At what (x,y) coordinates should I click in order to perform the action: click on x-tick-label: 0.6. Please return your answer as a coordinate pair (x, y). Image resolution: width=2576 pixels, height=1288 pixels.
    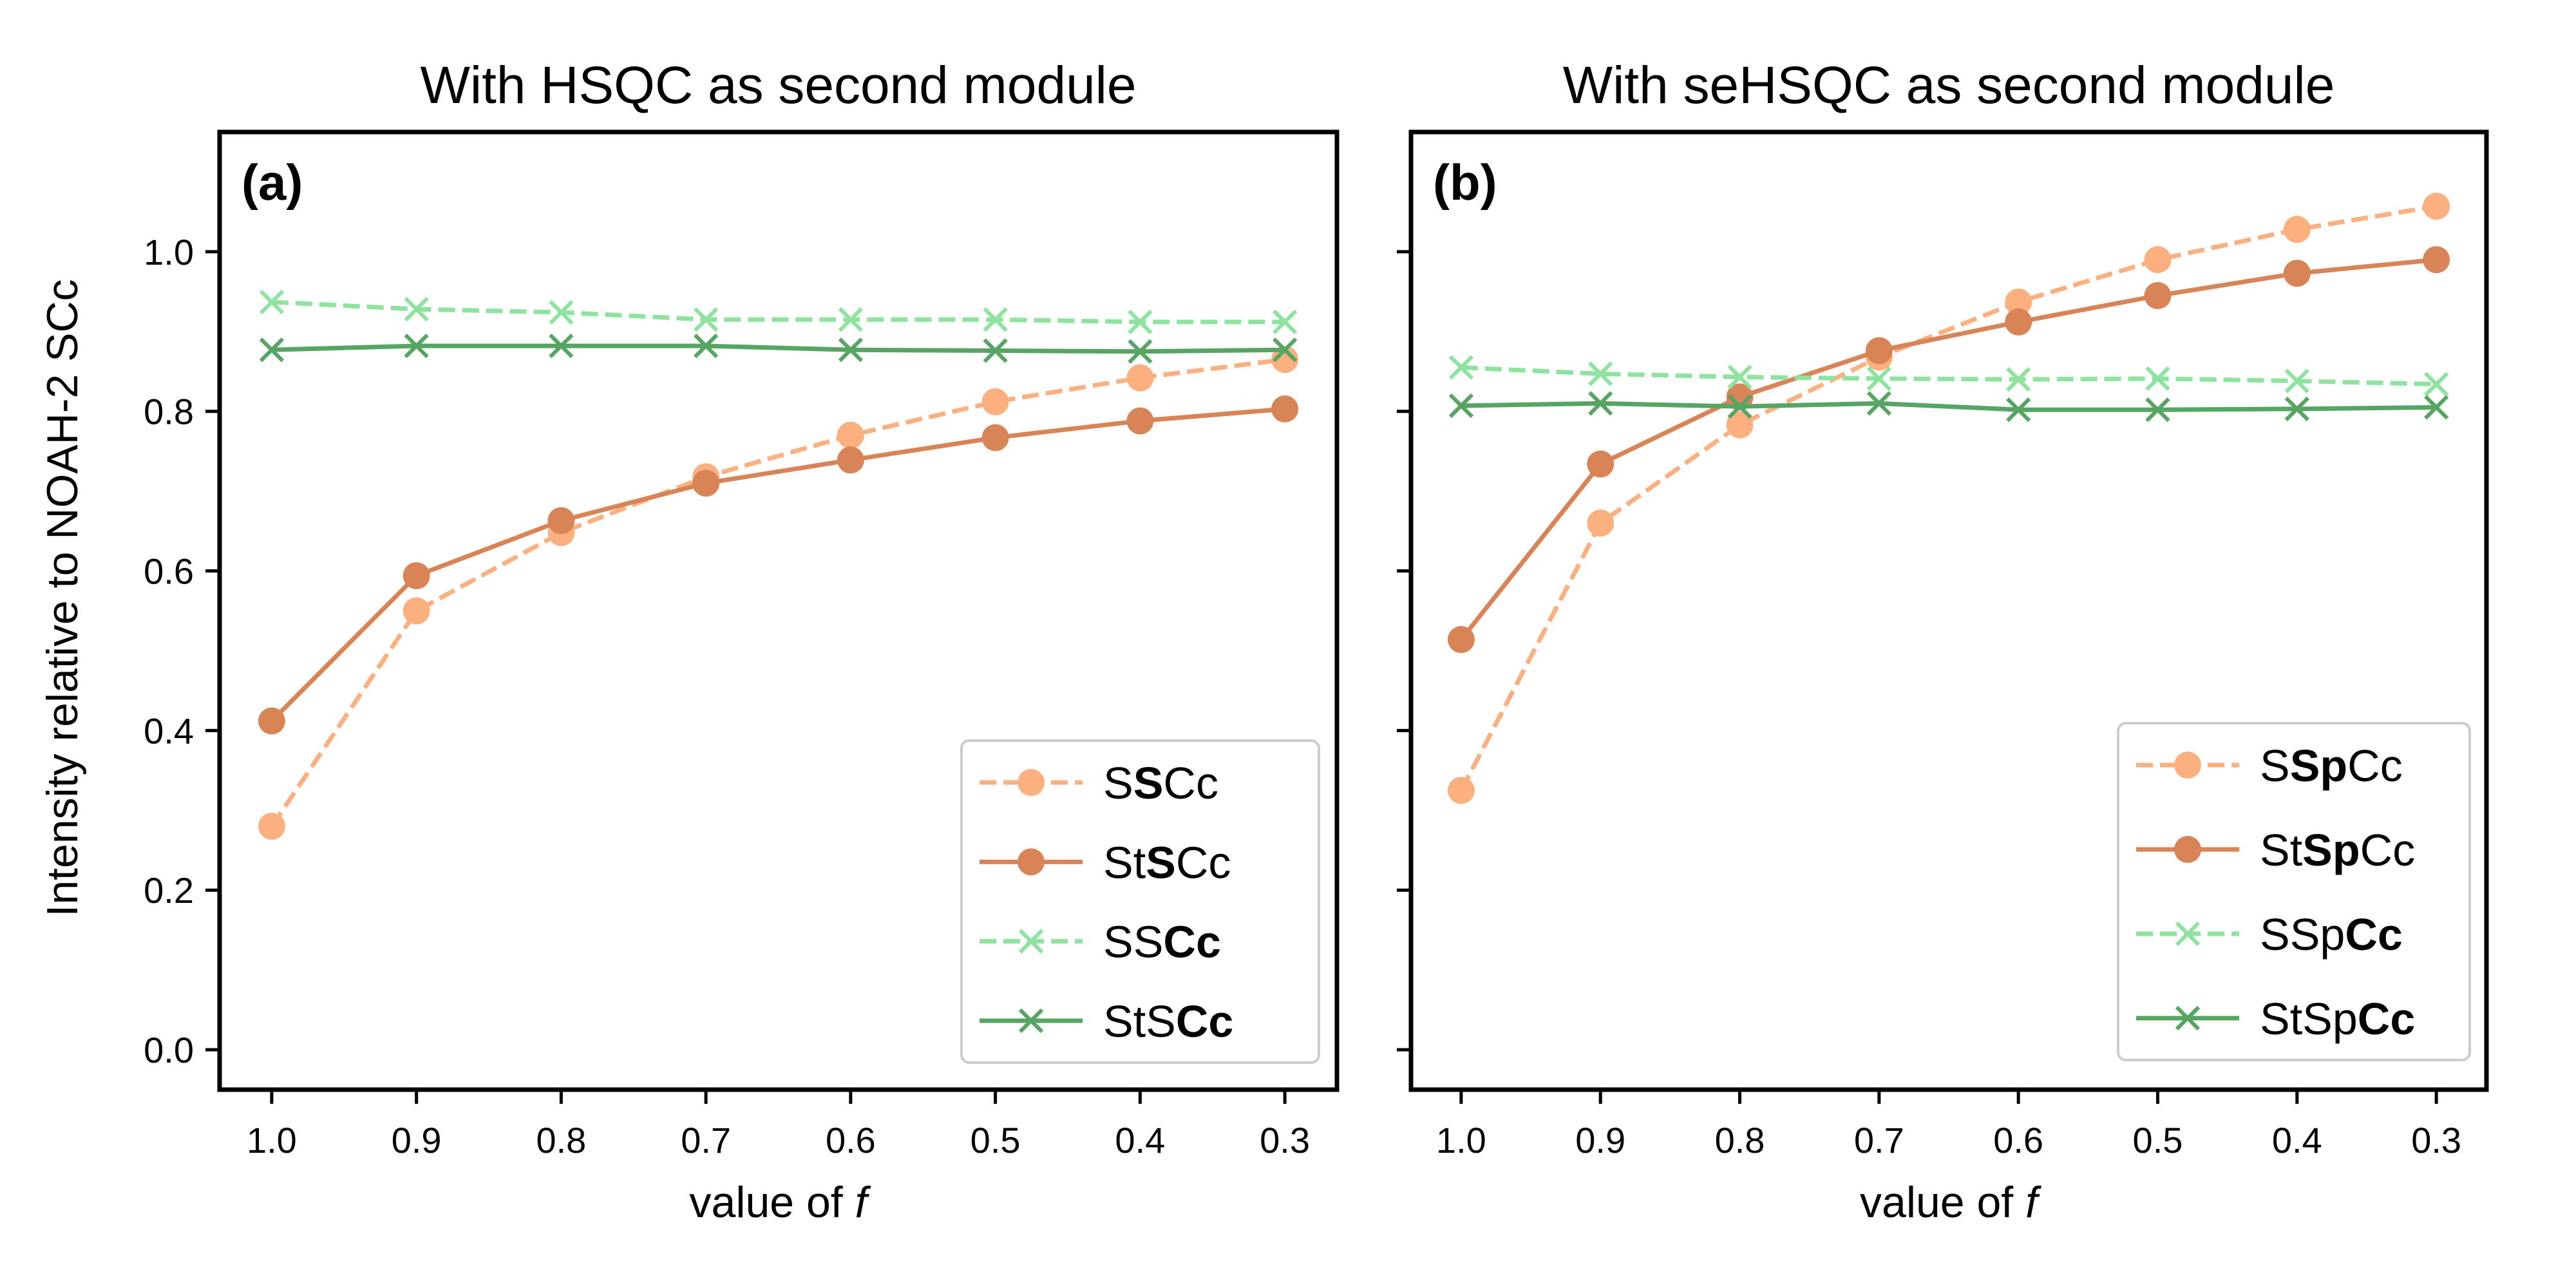
    Looking at the image, I should click on (851, 1140).